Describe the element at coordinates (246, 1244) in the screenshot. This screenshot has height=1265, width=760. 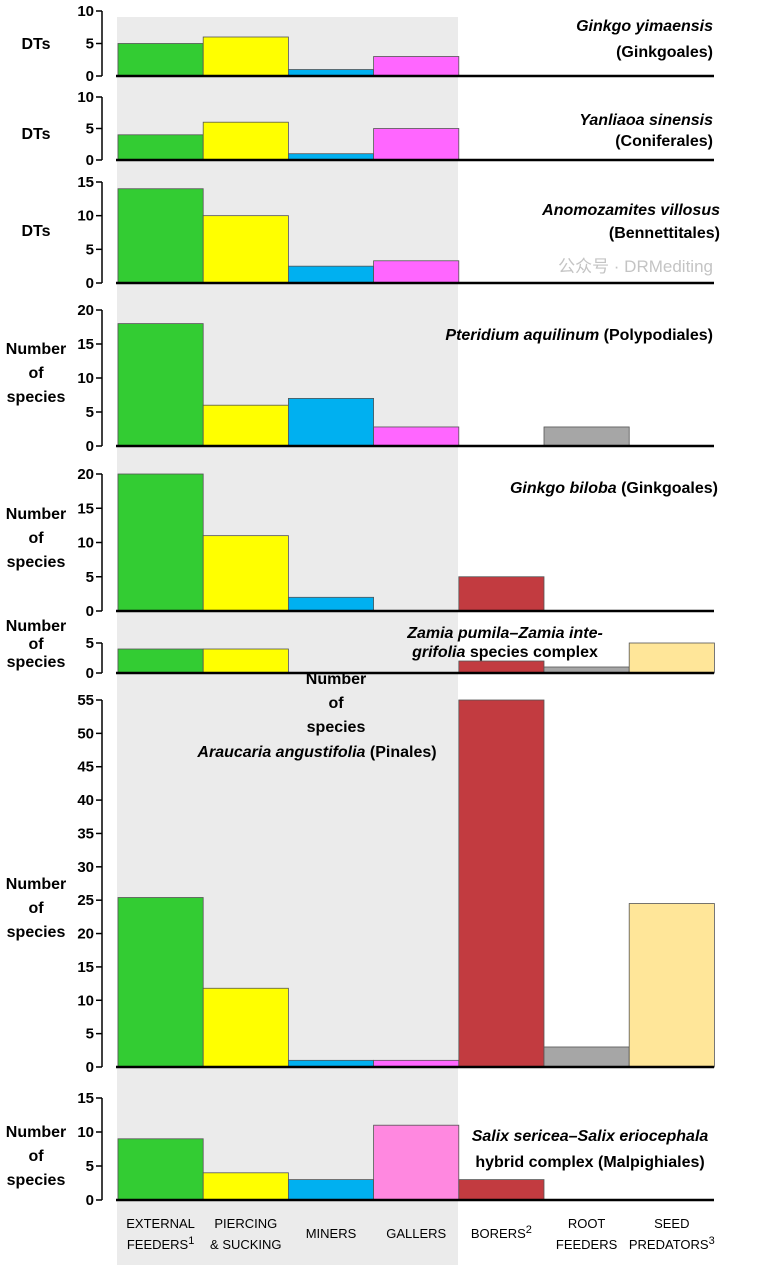
I see `category-label: & SUCKING` at that location.